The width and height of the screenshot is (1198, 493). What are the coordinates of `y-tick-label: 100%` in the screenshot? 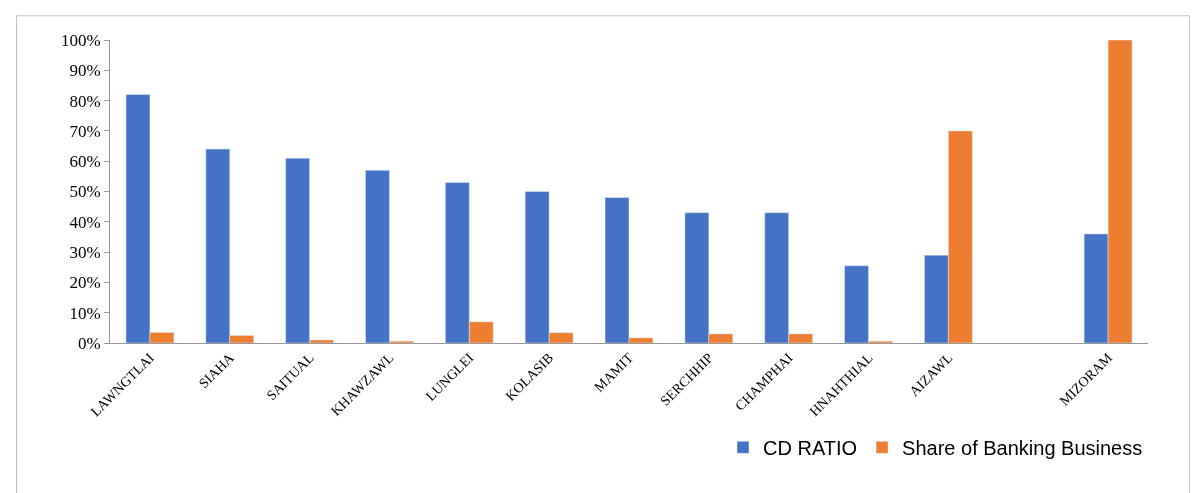 It's located at (80, 40).